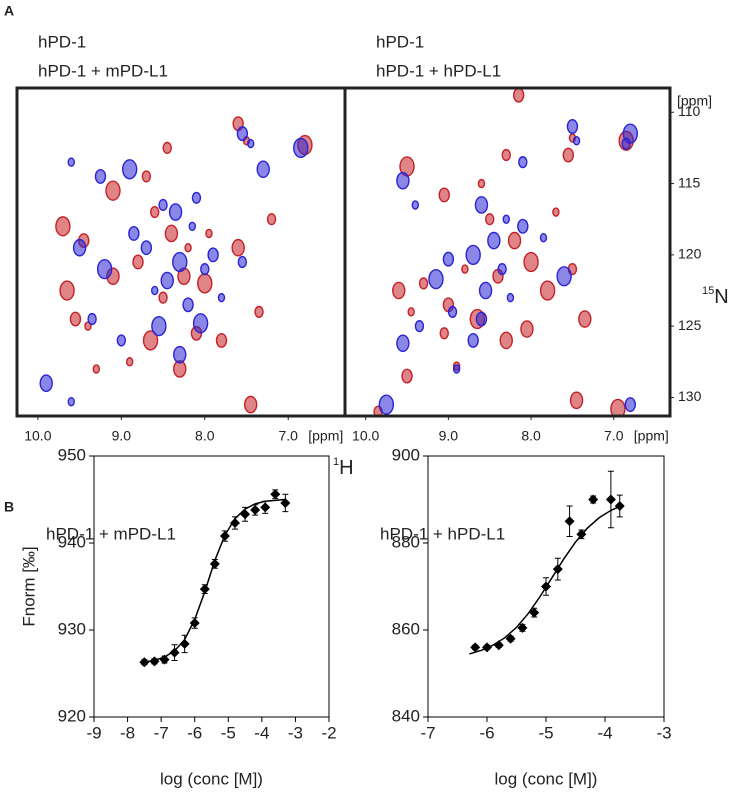 This screenshot has width=736, height=796. Describe the element at coordinates (400, 41) in the screenshot. I see `legend-entry: hPD-1` at that location.